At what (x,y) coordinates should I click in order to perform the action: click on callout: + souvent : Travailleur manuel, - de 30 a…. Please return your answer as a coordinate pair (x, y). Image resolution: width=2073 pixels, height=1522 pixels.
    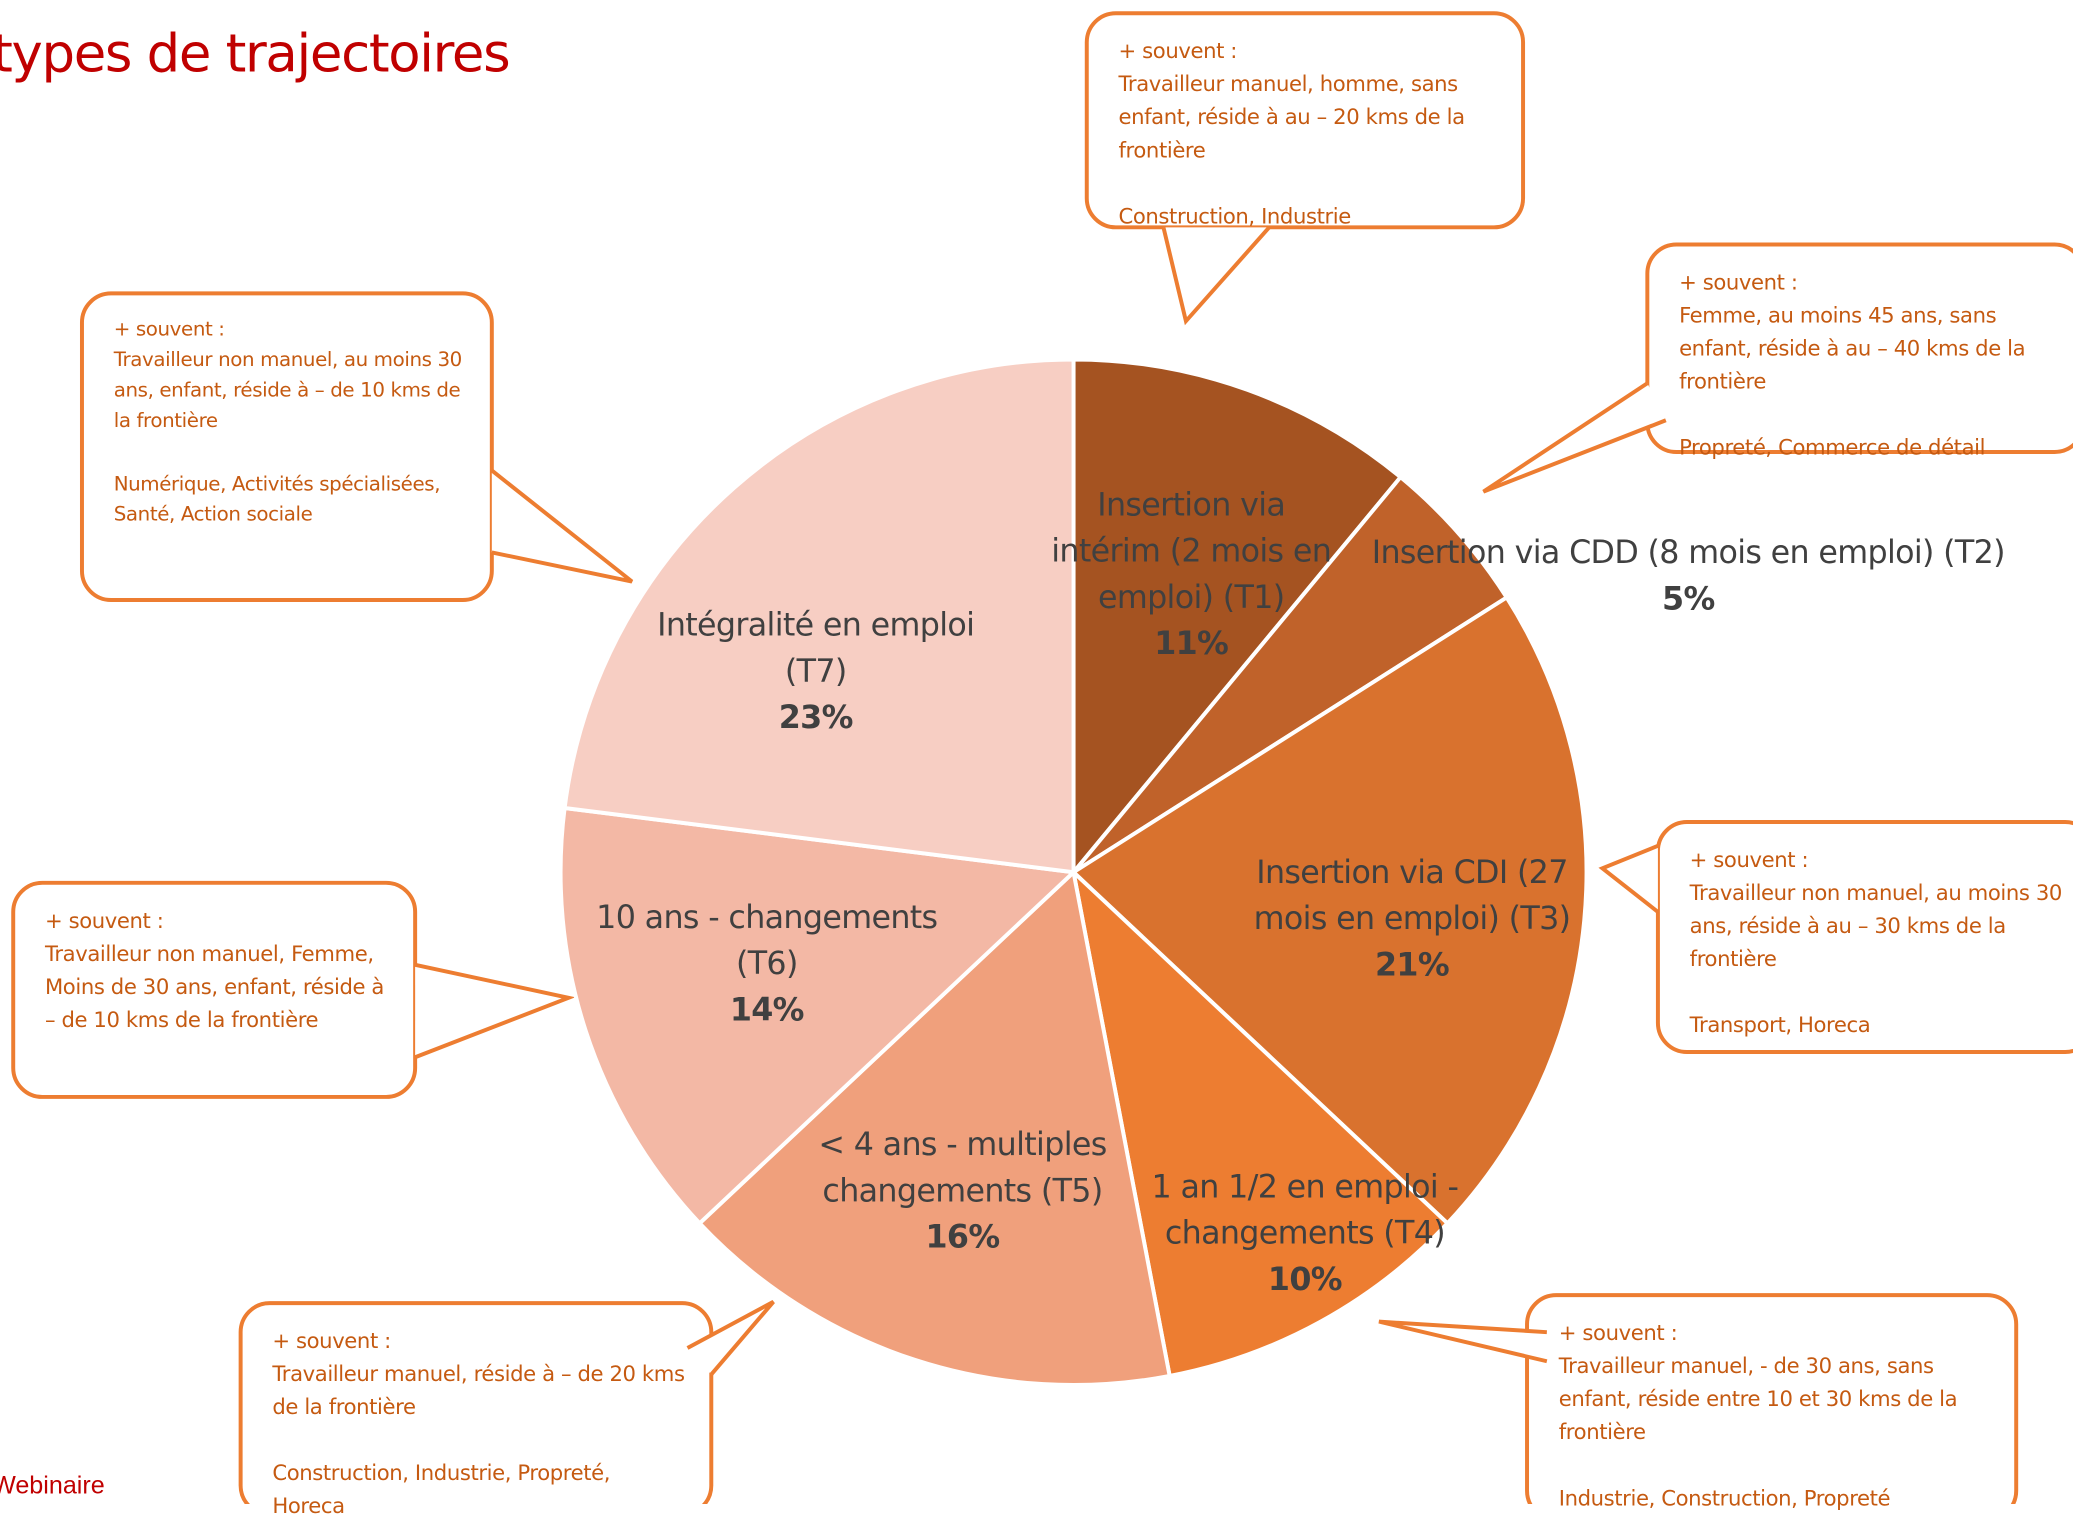
    Looking at the image, I should click on (1774, 1415).